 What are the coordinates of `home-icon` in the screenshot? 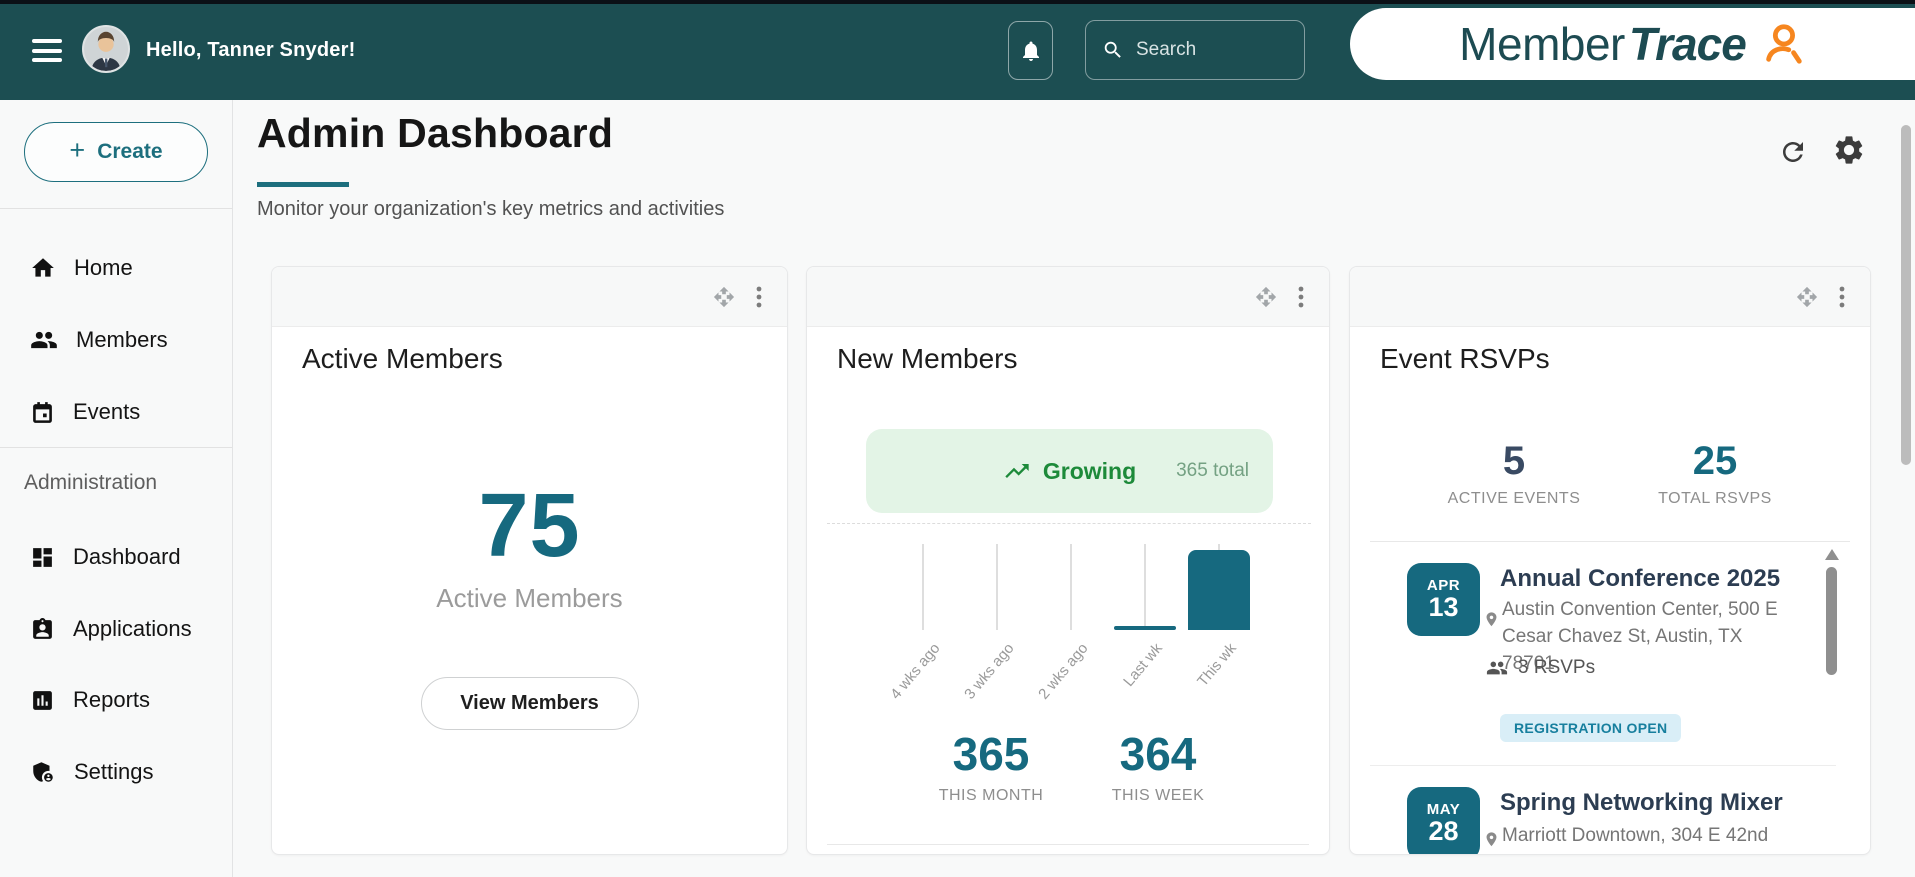 It's located at (43, 267).